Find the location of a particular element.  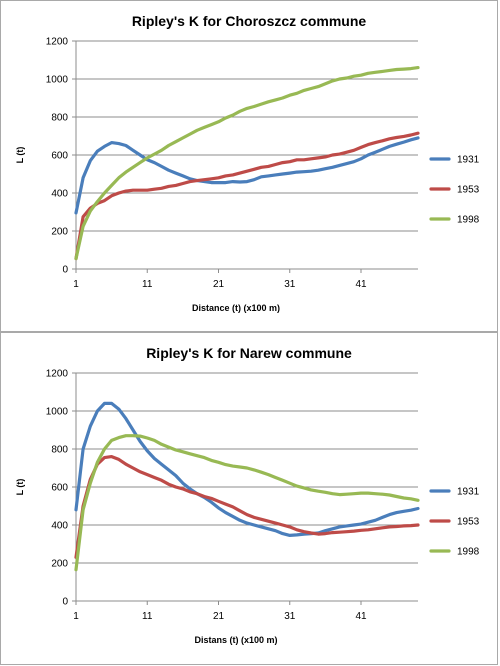

series-line-1998 is located at coordinates (247, 503).